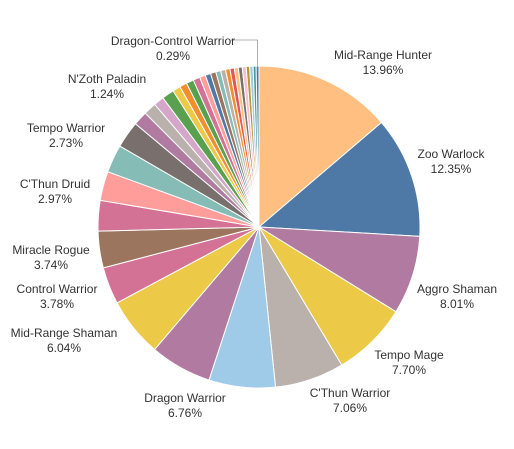  Describe the element at coordinates (452, 161) in the screenshot. I see `slice-label: Zoo Warlock 12.35%` at that location.